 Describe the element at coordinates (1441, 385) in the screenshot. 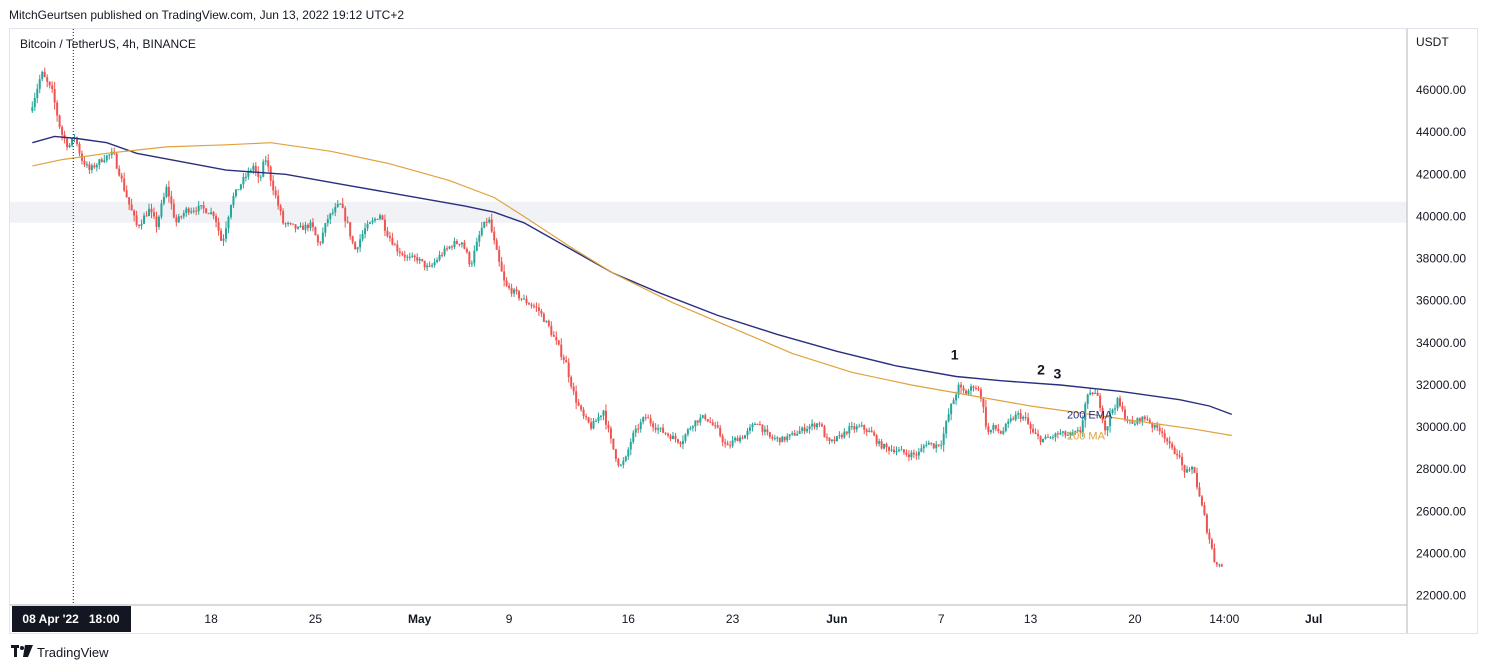

I see `y-tick-label: 32000.00` at that location.